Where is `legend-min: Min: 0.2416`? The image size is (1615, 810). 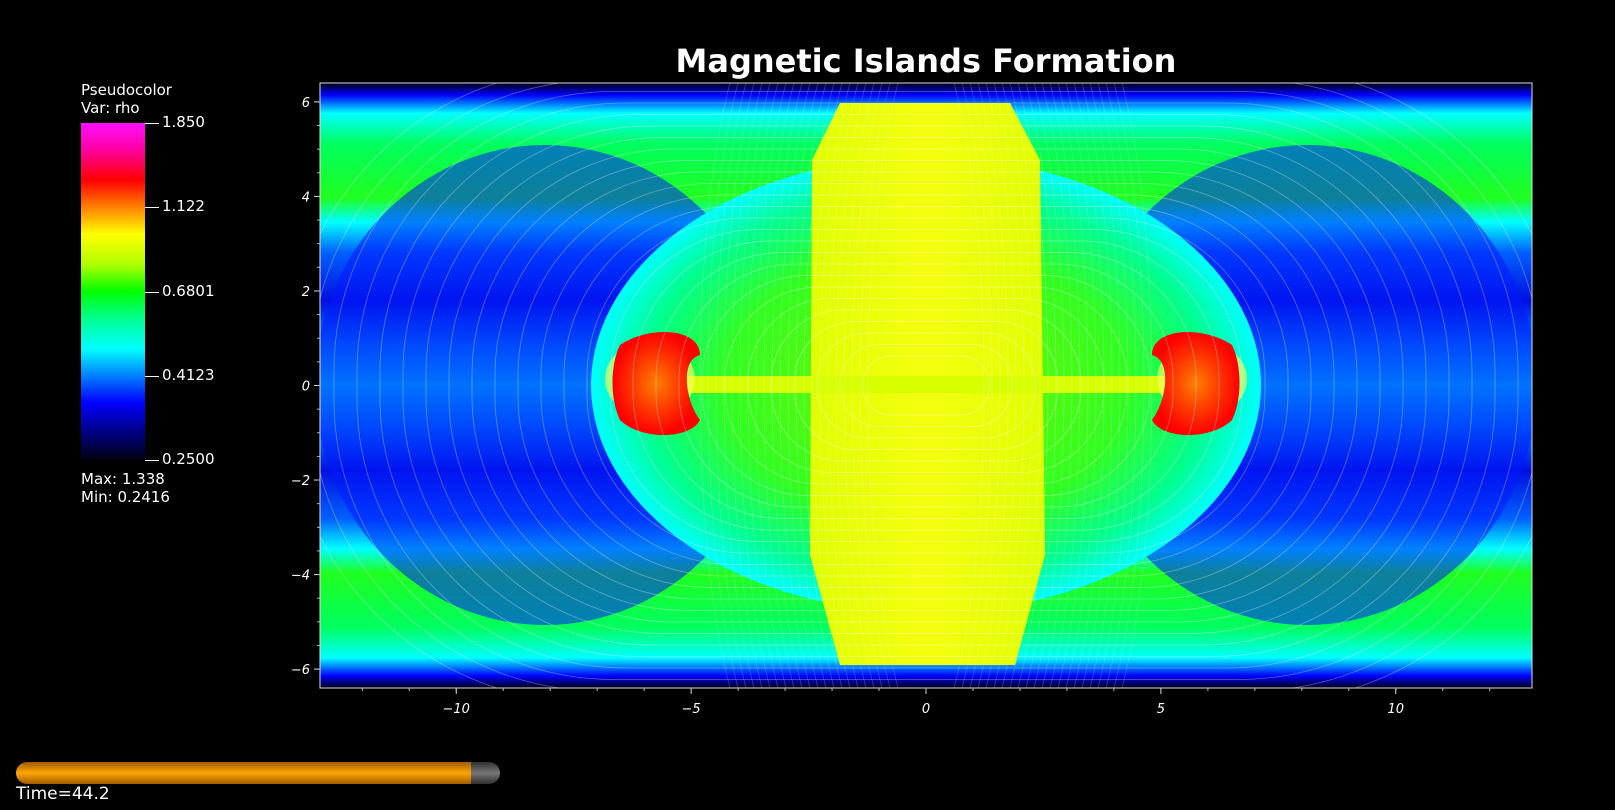 legend-min: Min: 0.2416 is located at coordinates (125, 497).